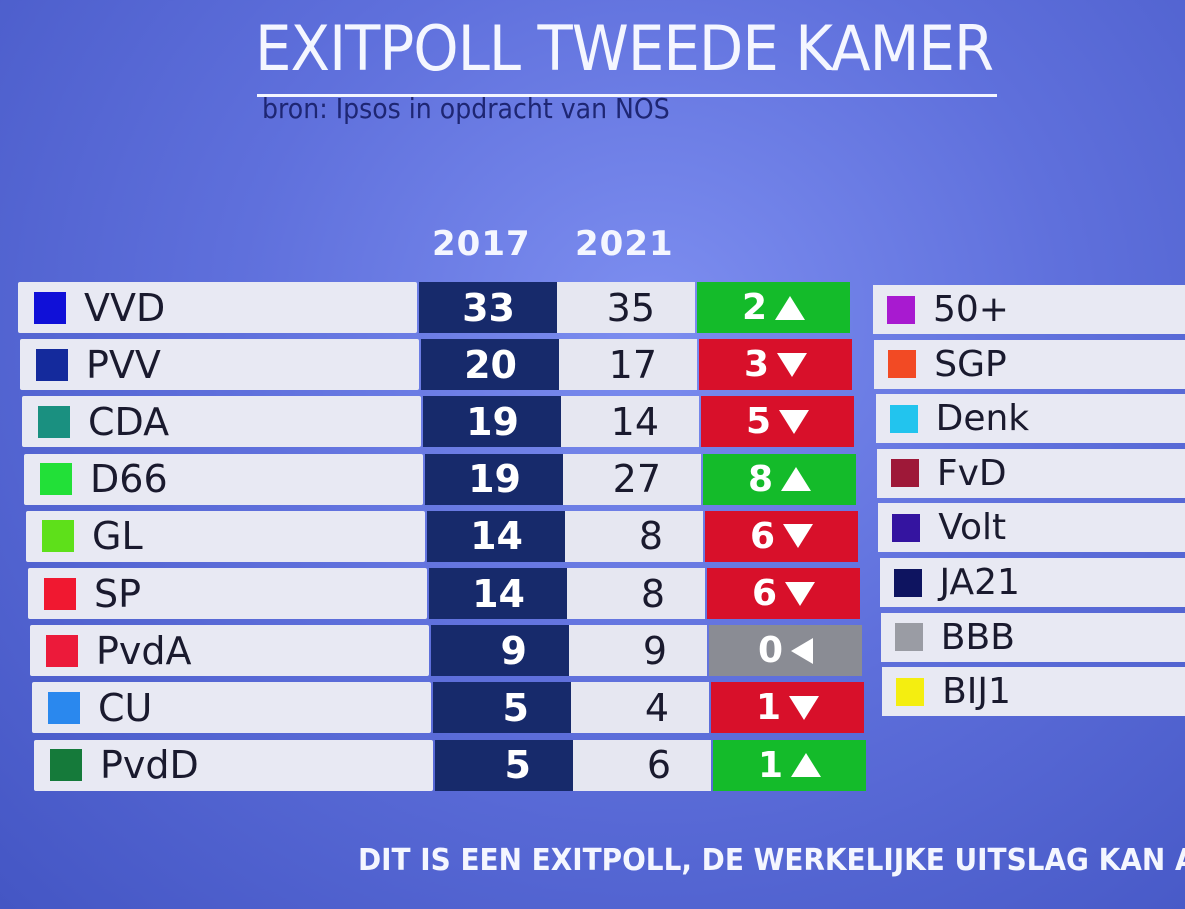 This screenshot has height=909, width=1185. I want to click on party-name-cell-d66: D66, so click(223, 479).